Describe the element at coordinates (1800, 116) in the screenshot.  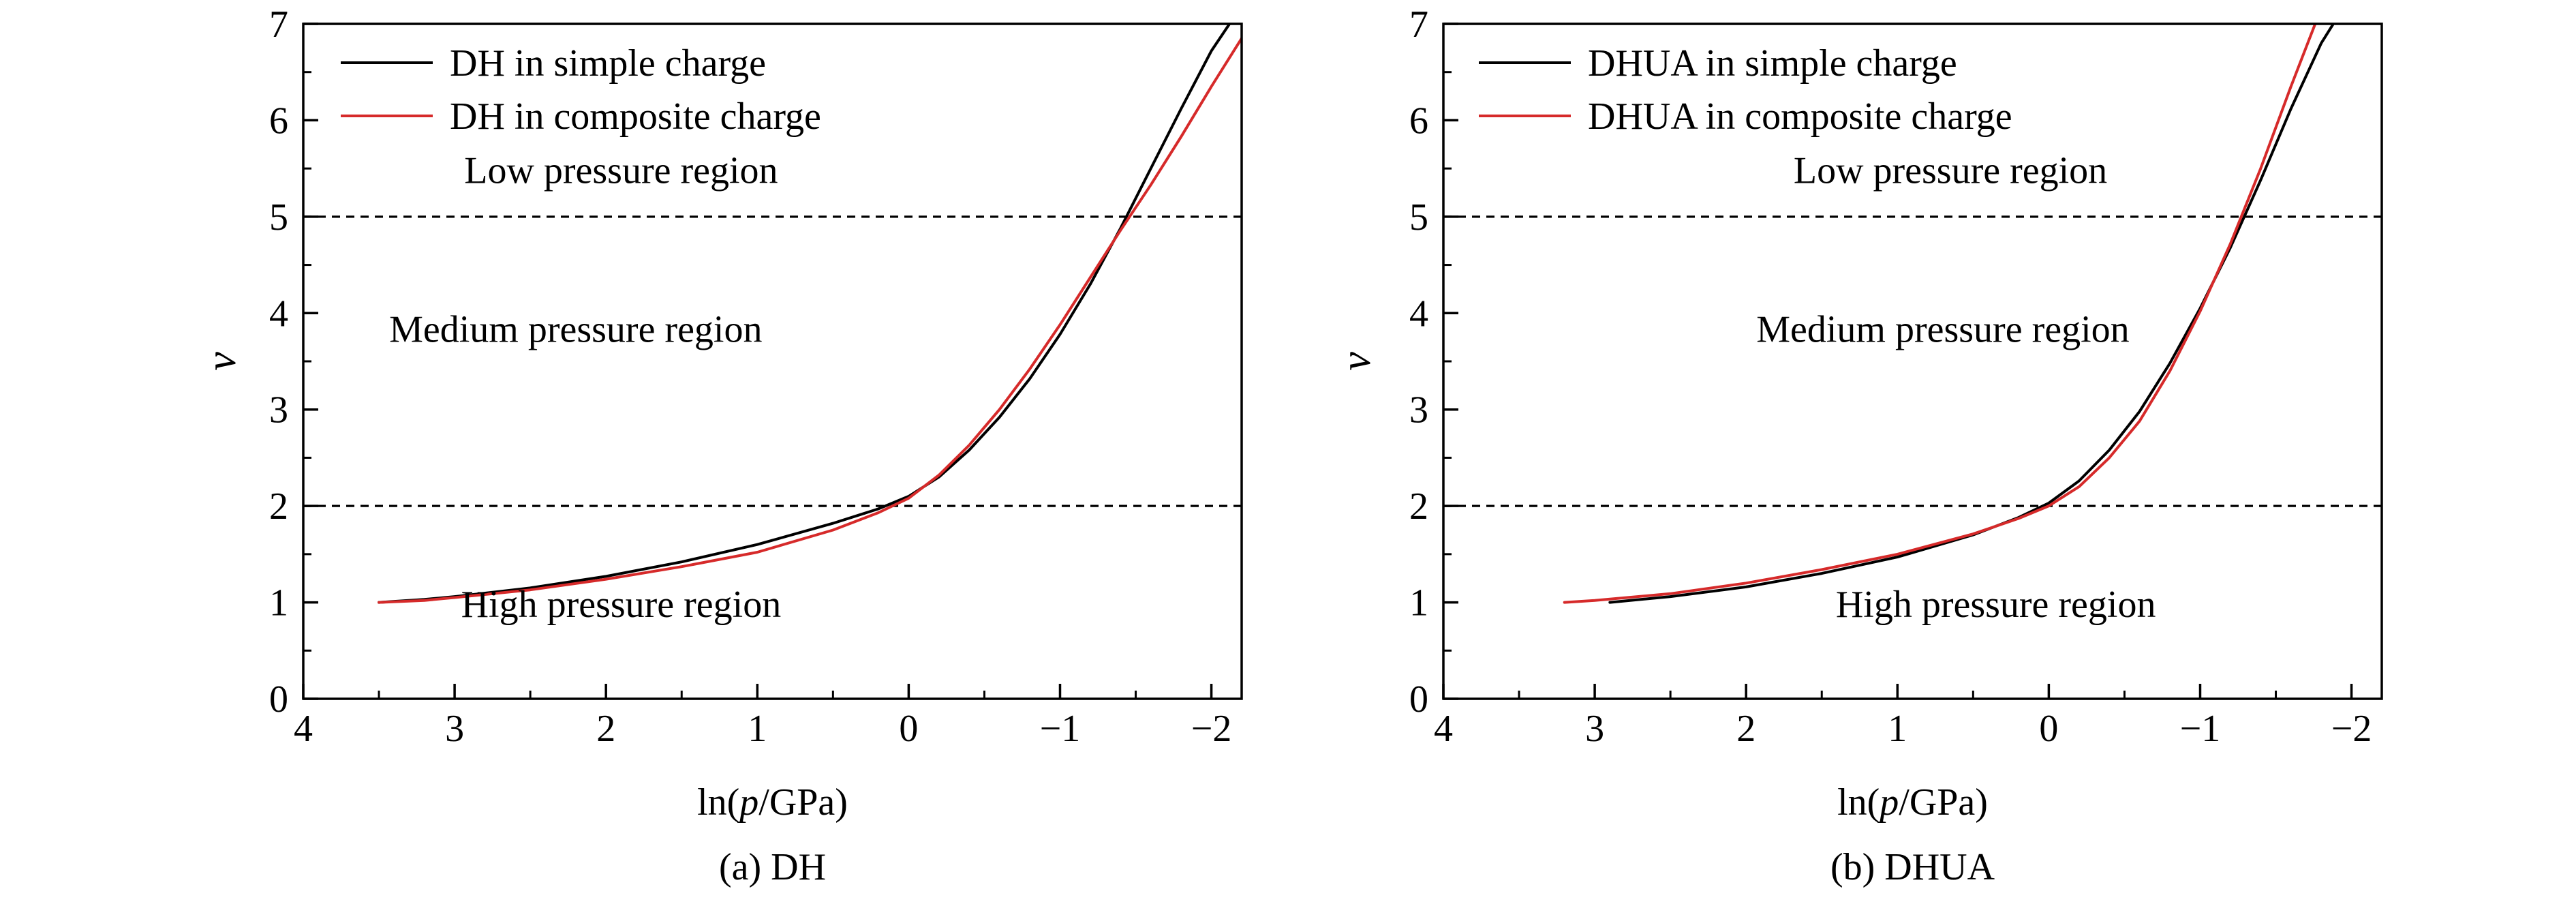
I see `legend-entry: DHUA in composite charge` at that location.